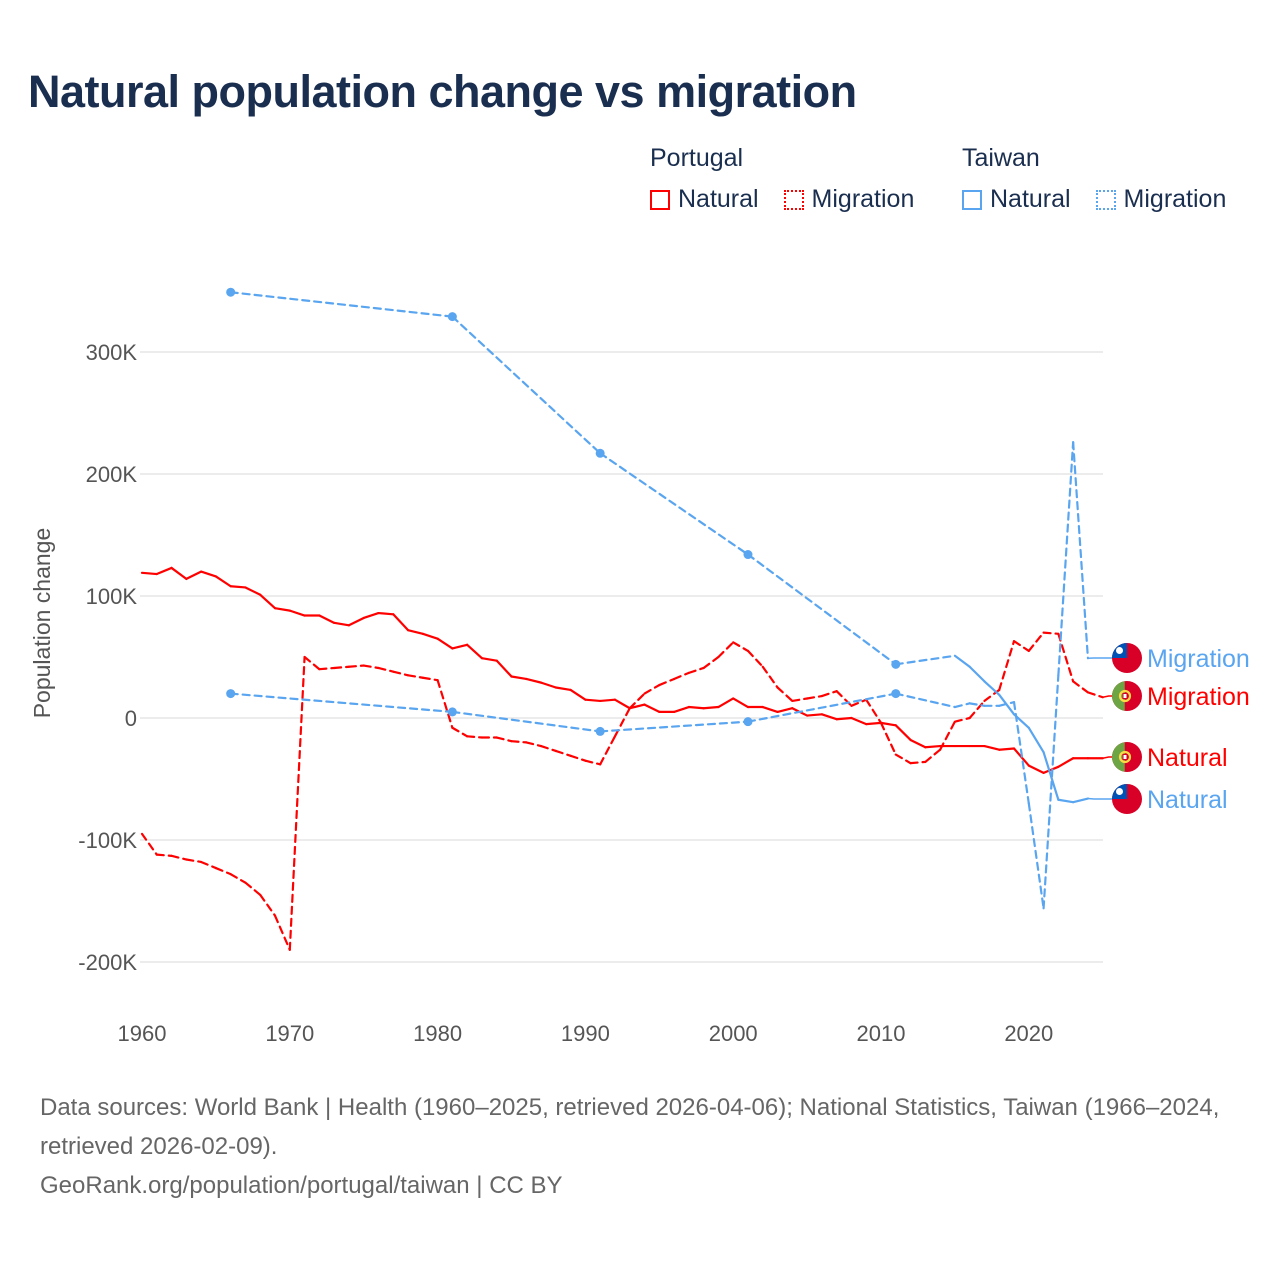  I want to click on legend-label: Natural, so click(718, 199).